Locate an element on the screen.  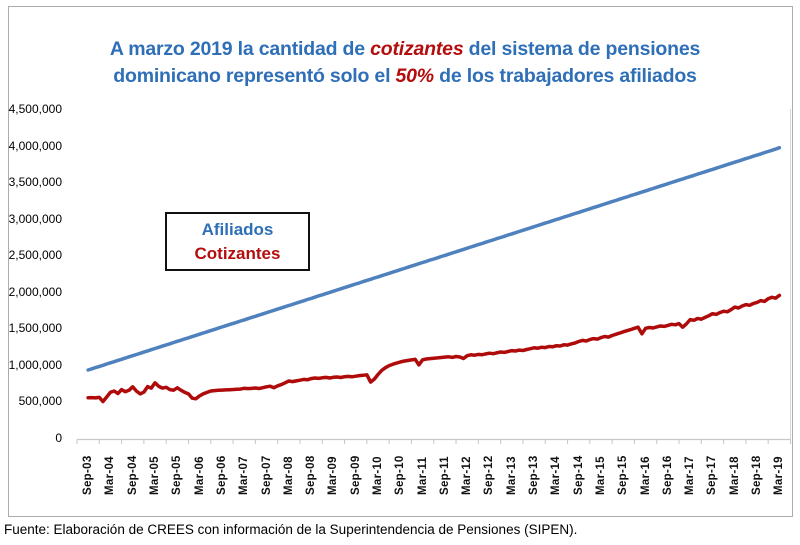
x-axis-label: Mar-10 is located at coordinates (378, 475).